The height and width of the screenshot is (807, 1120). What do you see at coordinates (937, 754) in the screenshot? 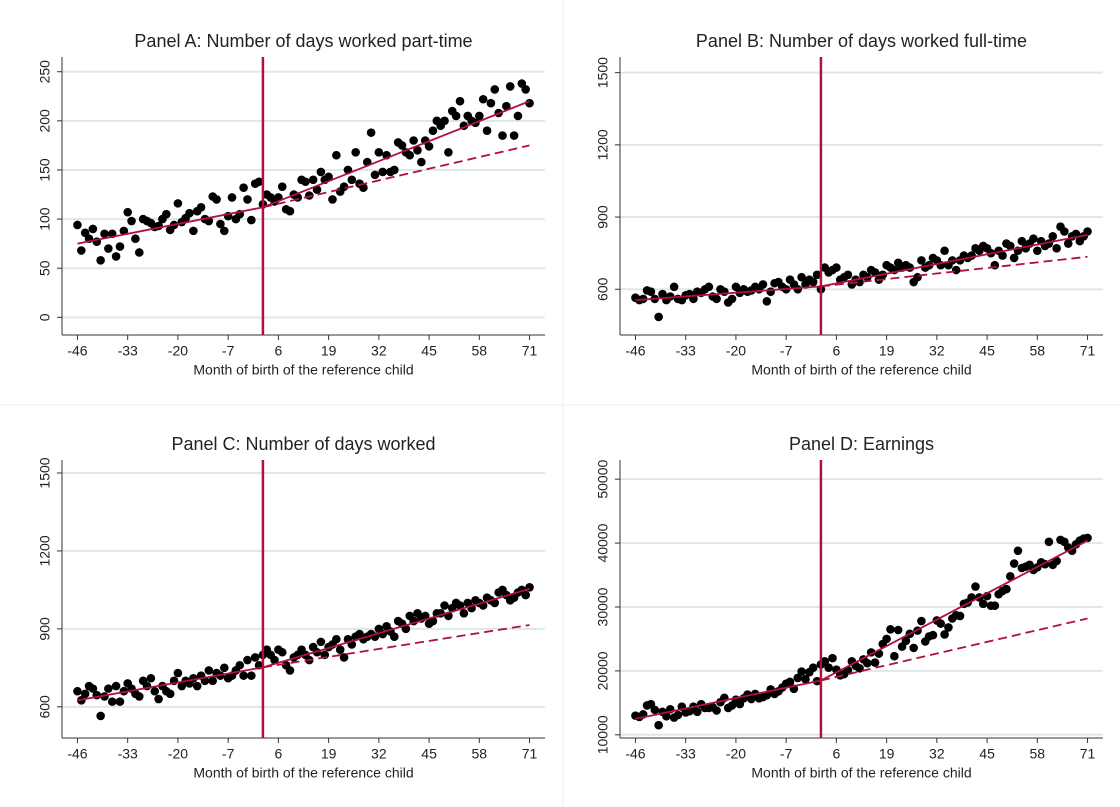
I see `x-tick-label: 32` at bounding box center [937, 754].